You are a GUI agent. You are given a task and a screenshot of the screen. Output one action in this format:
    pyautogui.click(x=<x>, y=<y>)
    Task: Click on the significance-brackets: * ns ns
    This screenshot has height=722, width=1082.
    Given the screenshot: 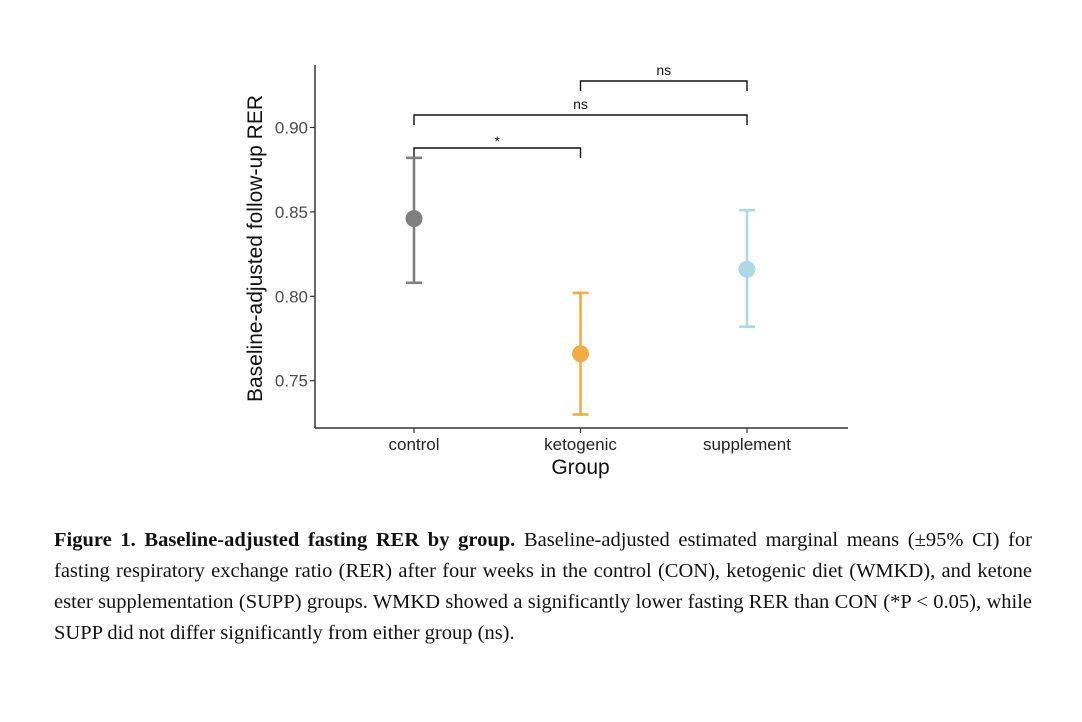 What is the action you would take?
    pyautogui.click(x=580, y=110)
    